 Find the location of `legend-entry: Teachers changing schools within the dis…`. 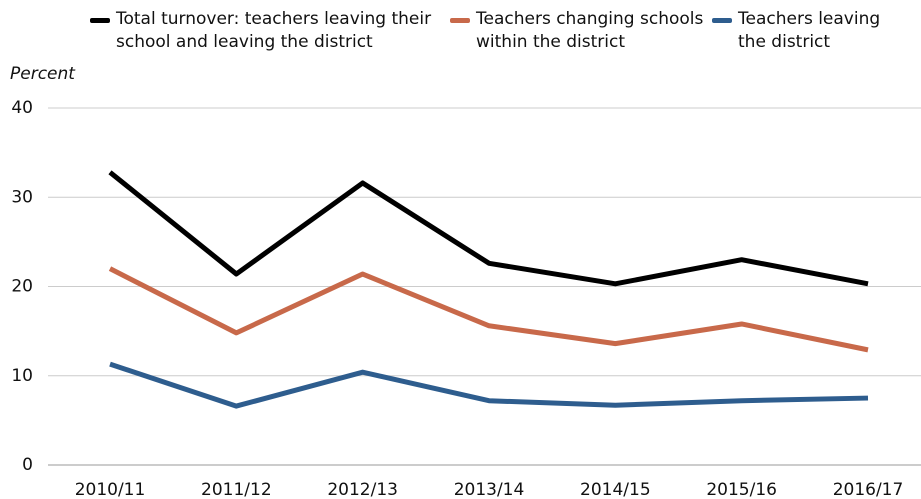

legend-entry: Teachers changing schools within the dis… is located at coordinates (583, 31).